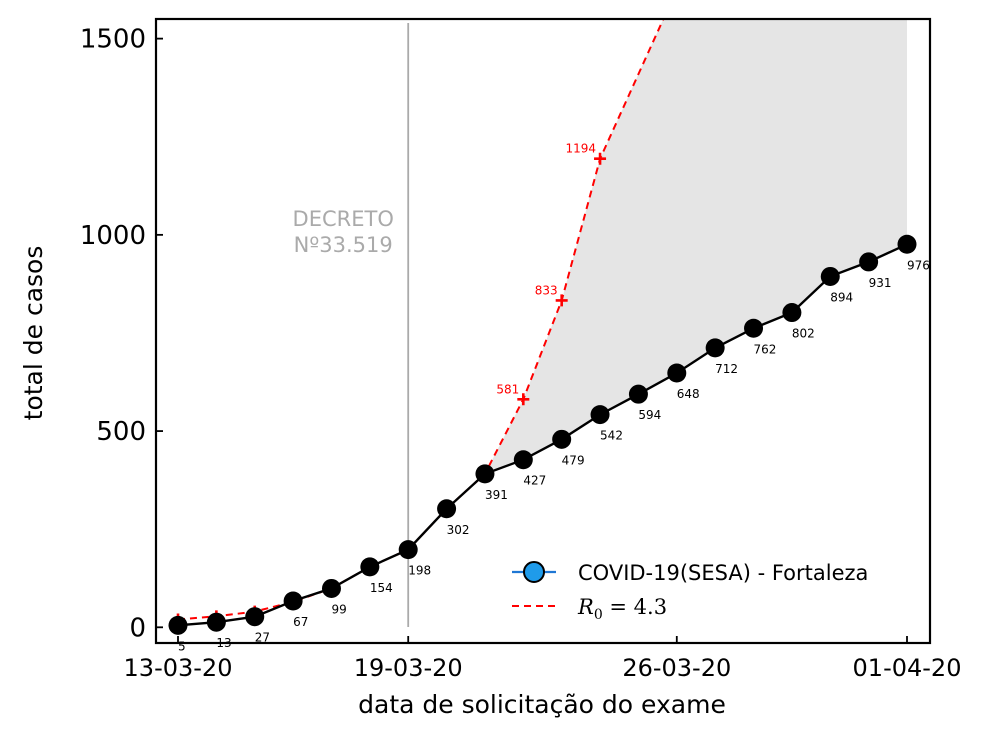 Image resolution: width=984 pixels, height=738 pixels. What do you see at coordinates (688, 394) in the screenshot?
I see `observed-value-label: 648` at bounding box center [688, 394].